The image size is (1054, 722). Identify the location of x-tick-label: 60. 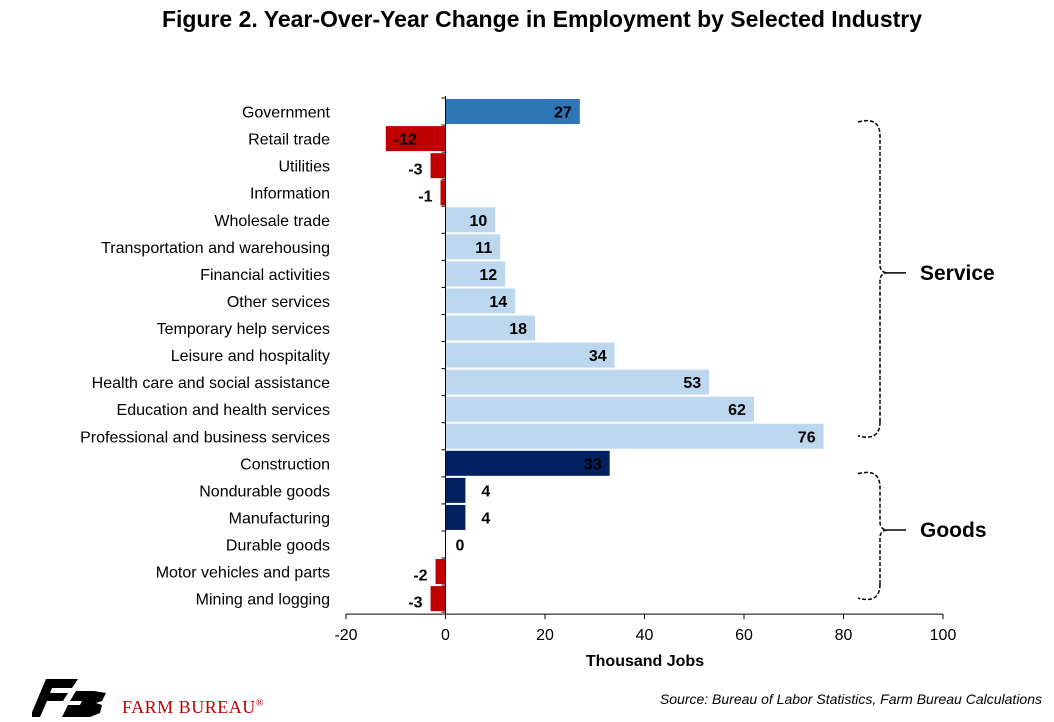
(744, 635).